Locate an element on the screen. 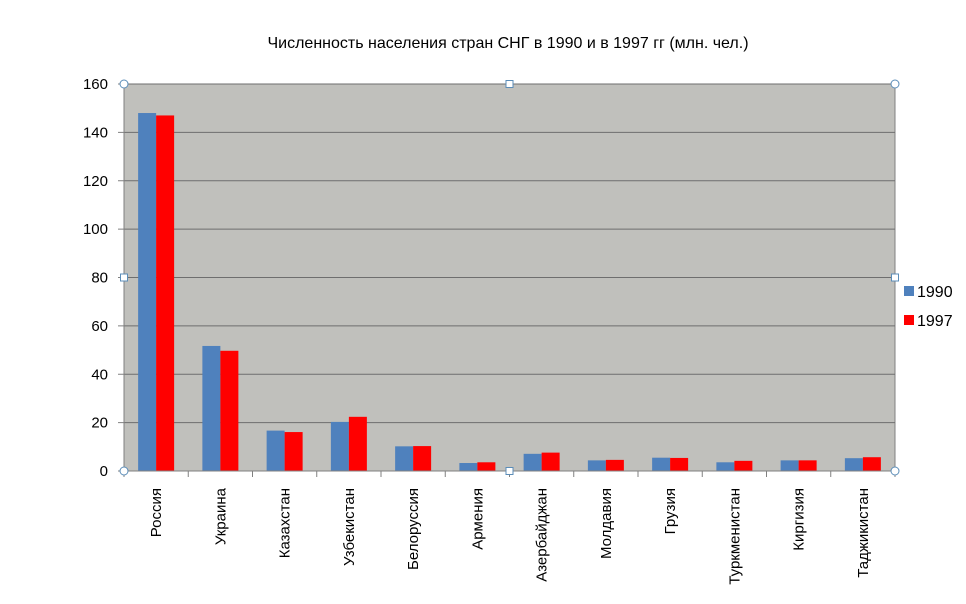  y-tick-label: 20 is located at coordinates (99, 423).